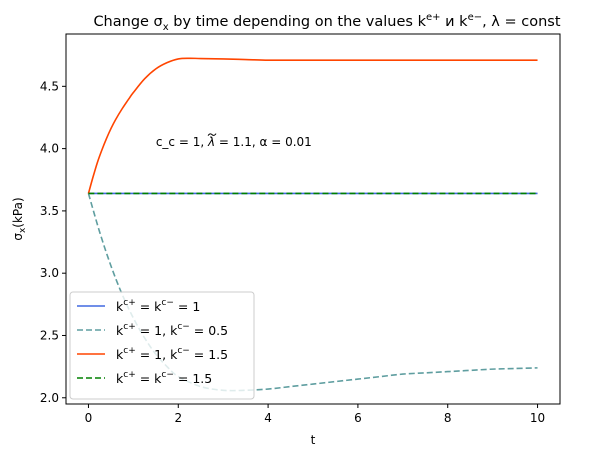 Image resolution: width=596 pixels, height=458 pixels. I want to click on x-tick-label: 4, so click(268, 418).